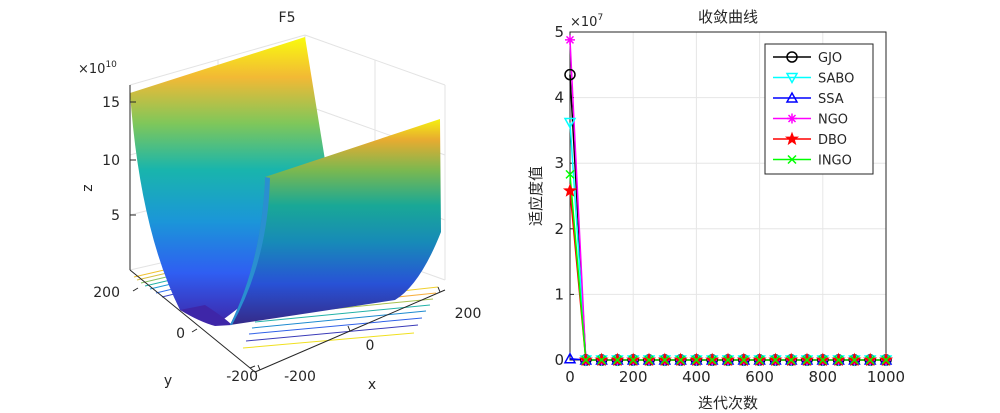  I want to click on legend-marker-dbo, so click(792, 138).